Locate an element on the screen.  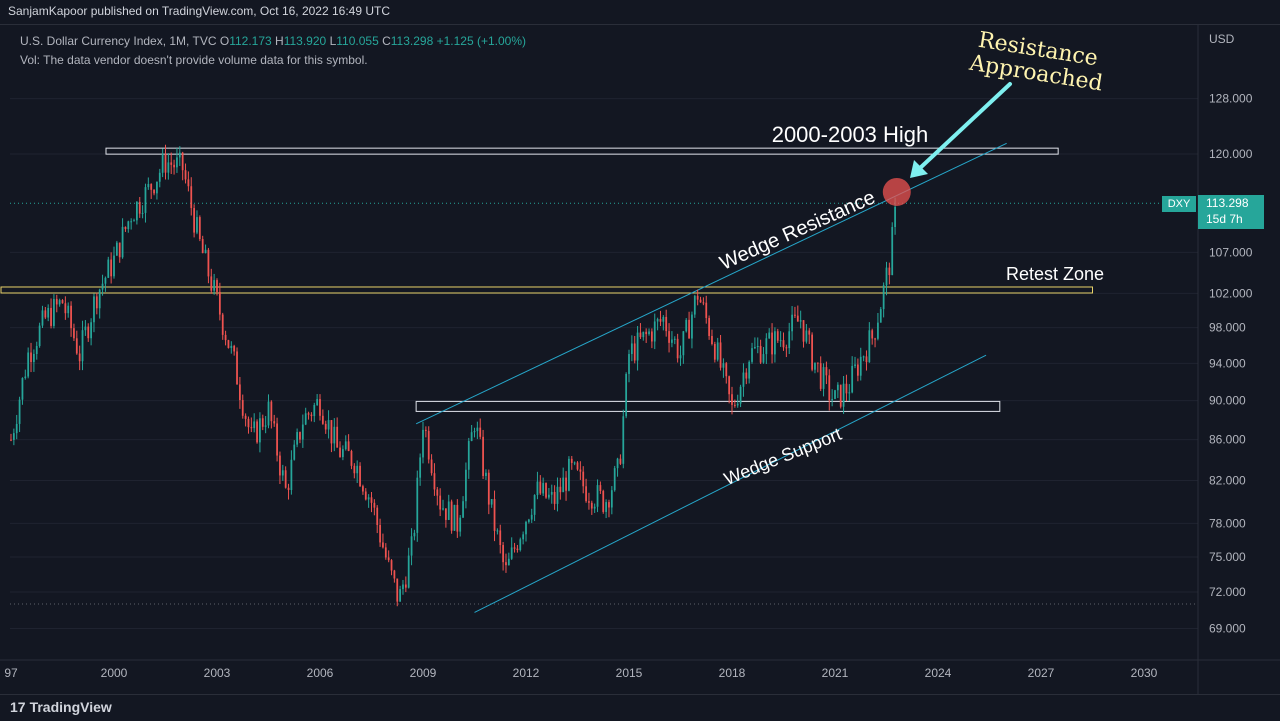
last-price: 113.298 is located at coordinates (1227, 203).